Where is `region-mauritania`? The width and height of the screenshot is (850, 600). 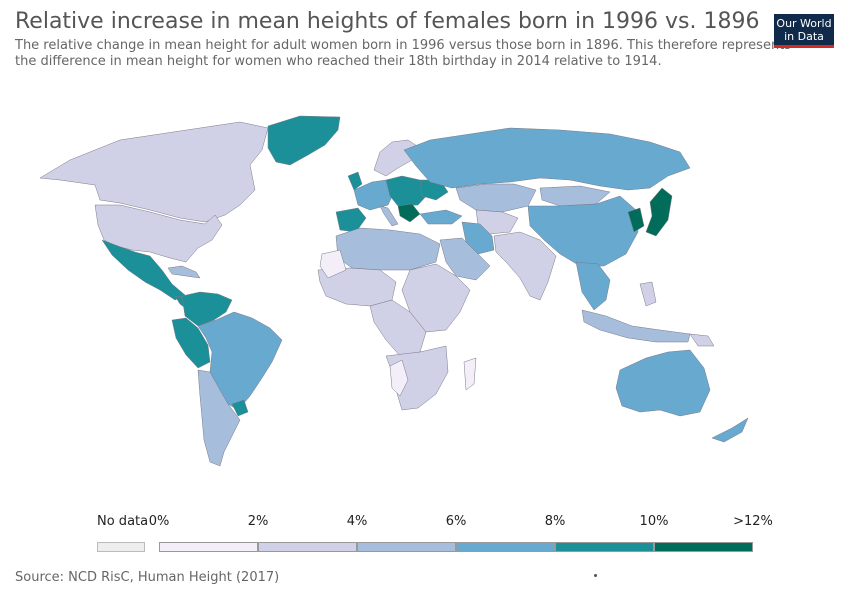
region-mauritania is located at coordinates (333, 264).